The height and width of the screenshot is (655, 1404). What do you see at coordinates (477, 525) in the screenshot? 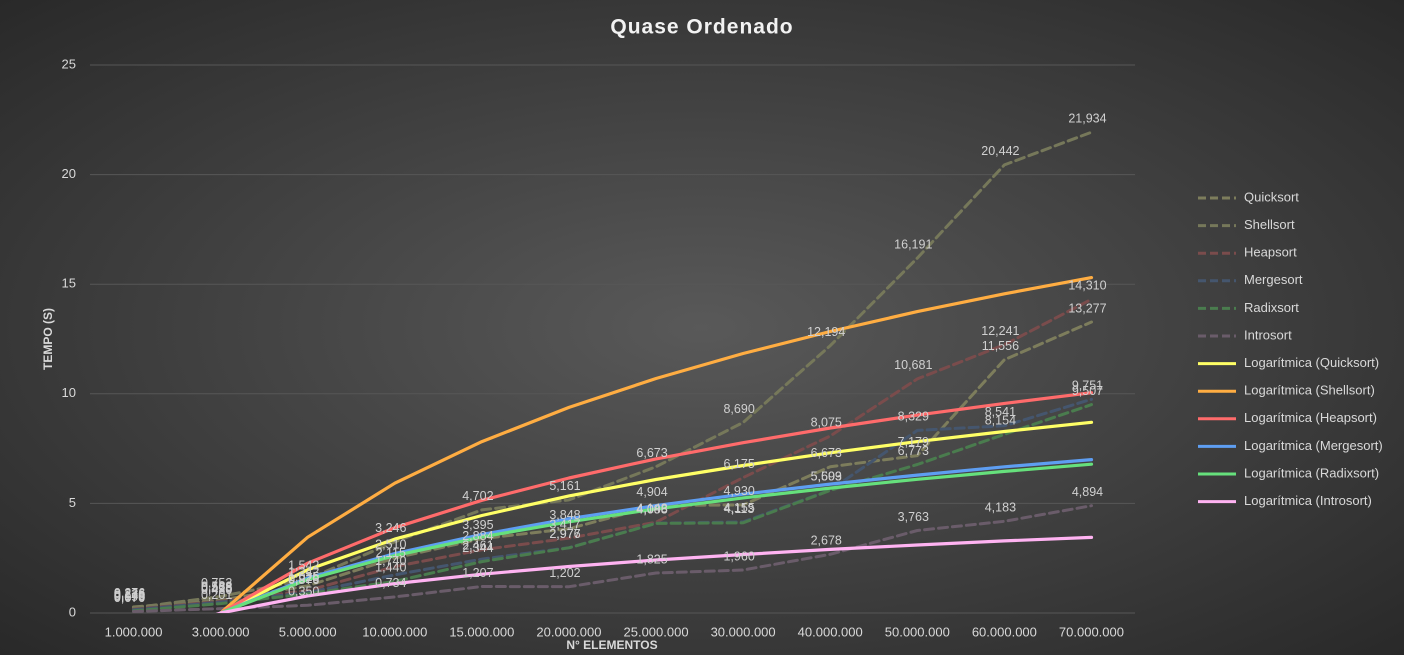
I see `data-label: 3,395` at bounding box center [477, 525].